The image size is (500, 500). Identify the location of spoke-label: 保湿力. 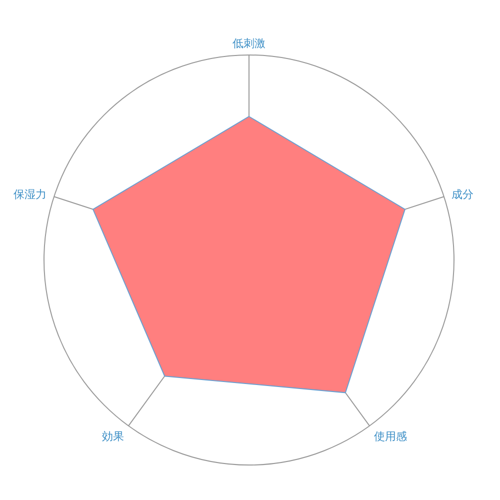
(29, 195).